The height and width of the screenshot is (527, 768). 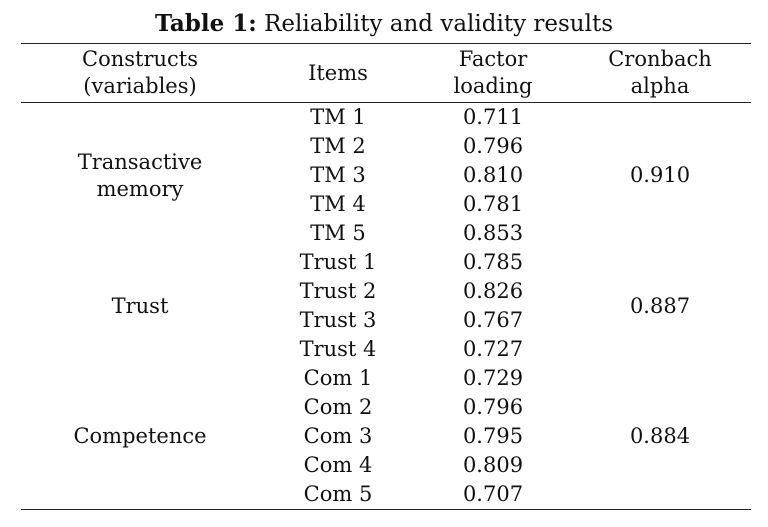 What do you see at coordinates (493, 291) in the screenshot?
I see `factor-loading-cell: 0.826` at bounding box center [493, 291].